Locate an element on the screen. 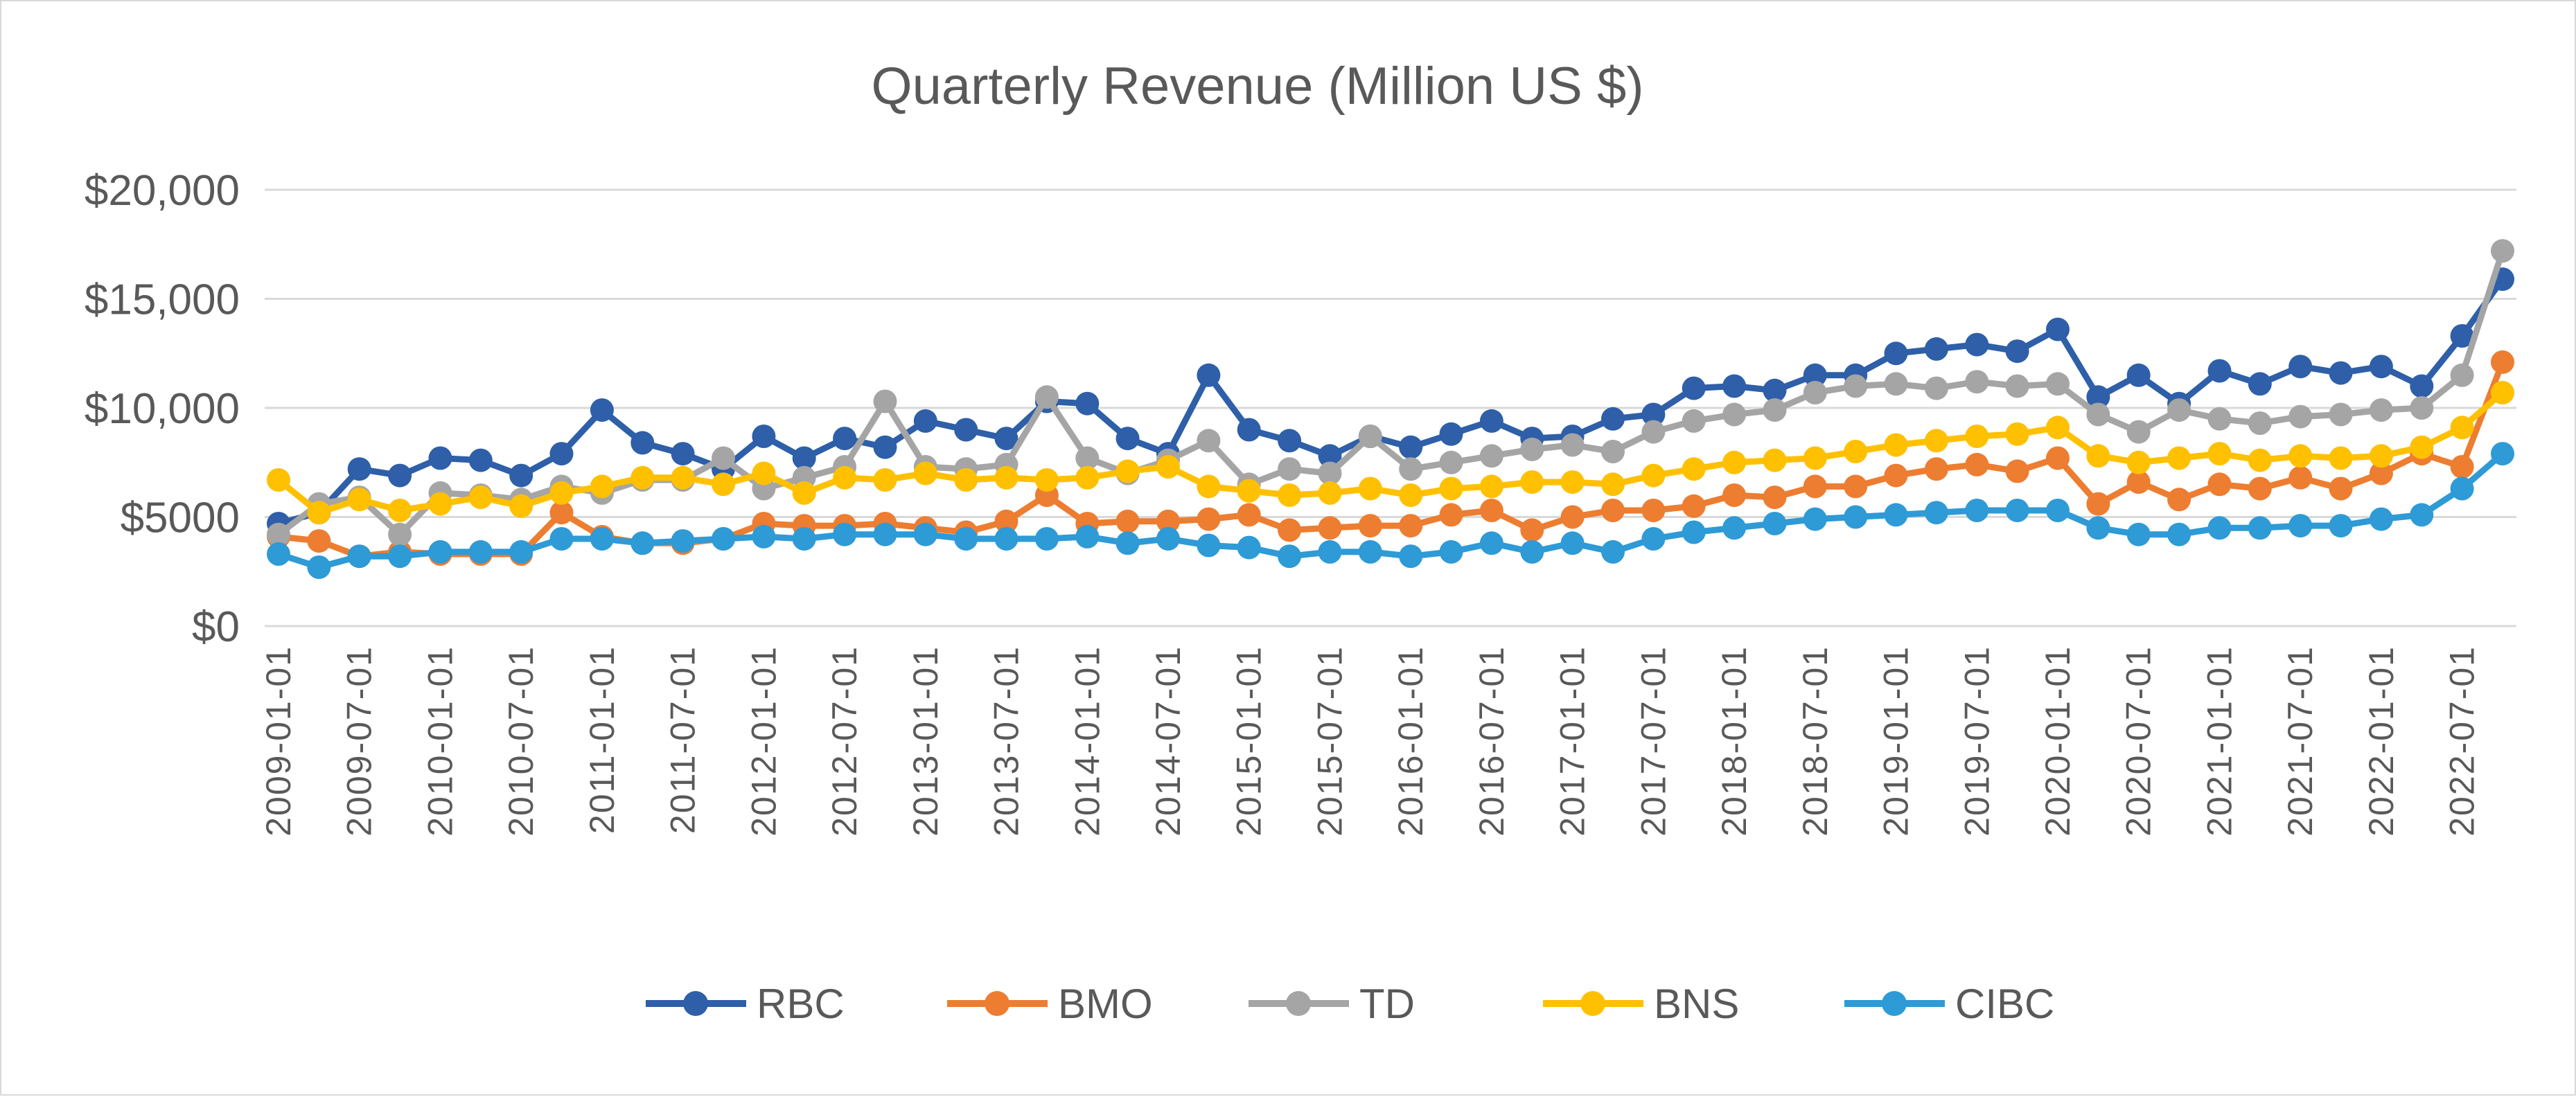 The height and width of the screenshot is (1097, 2576). y-axis: $0 $5000 $10,000 $15,000 $20,000 is located at coordinates (162, 409).